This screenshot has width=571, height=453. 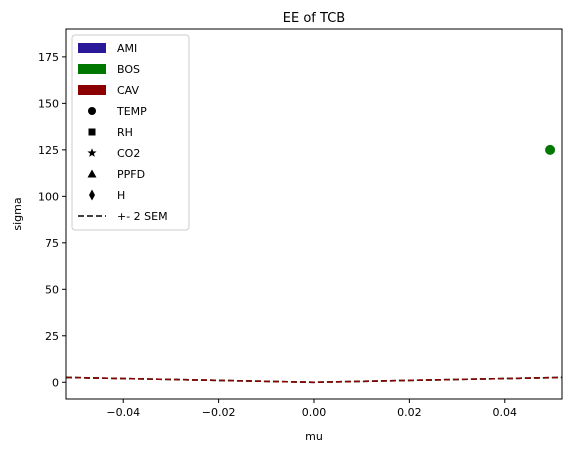 What do you see at coordinates (128, 153) in the screenshot?
I see `legend-label: CO2` at bounding box center [128, 153].